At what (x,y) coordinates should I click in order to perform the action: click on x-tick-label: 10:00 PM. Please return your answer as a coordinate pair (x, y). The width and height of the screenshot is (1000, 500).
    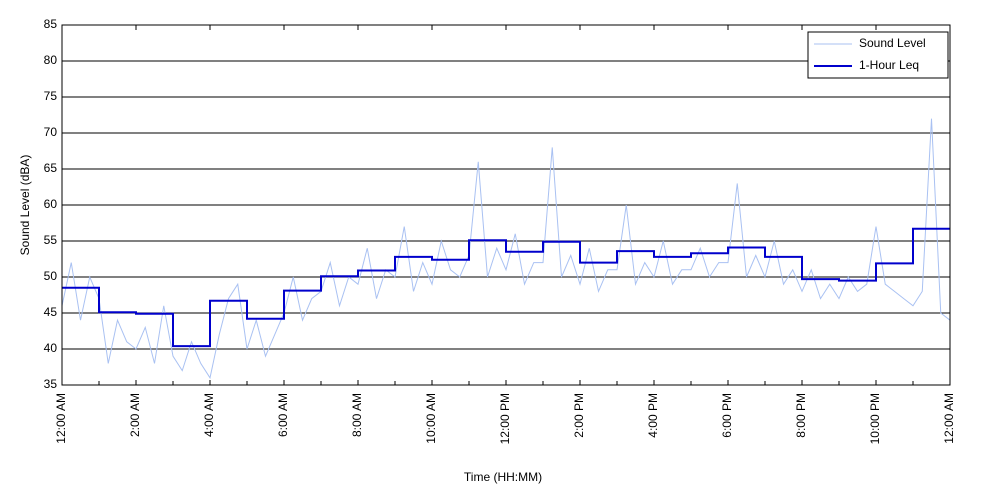
    Looking at the image, I should click on (875, 418).